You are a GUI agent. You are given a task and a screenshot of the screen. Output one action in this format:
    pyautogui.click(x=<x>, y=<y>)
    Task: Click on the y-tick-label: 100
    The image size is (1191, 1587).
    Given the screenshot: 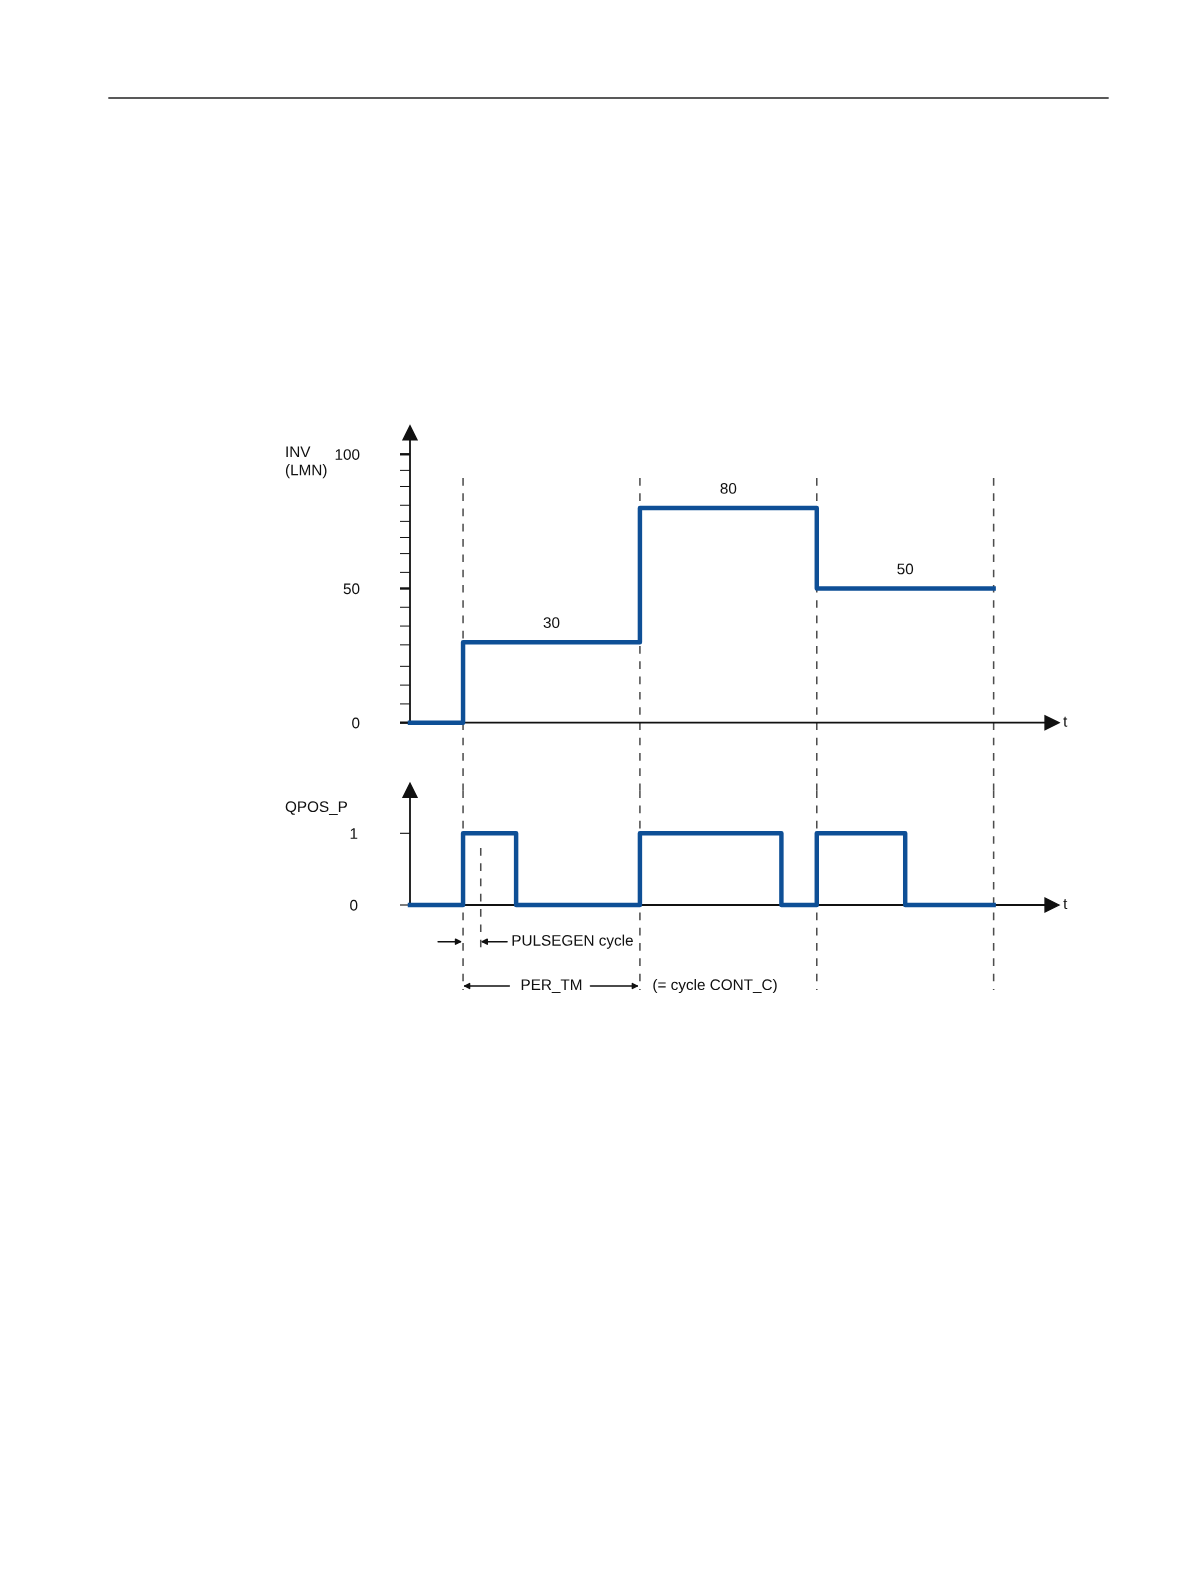 What is the action you would take?
    pyautogui.click(x=347, y=454)
    